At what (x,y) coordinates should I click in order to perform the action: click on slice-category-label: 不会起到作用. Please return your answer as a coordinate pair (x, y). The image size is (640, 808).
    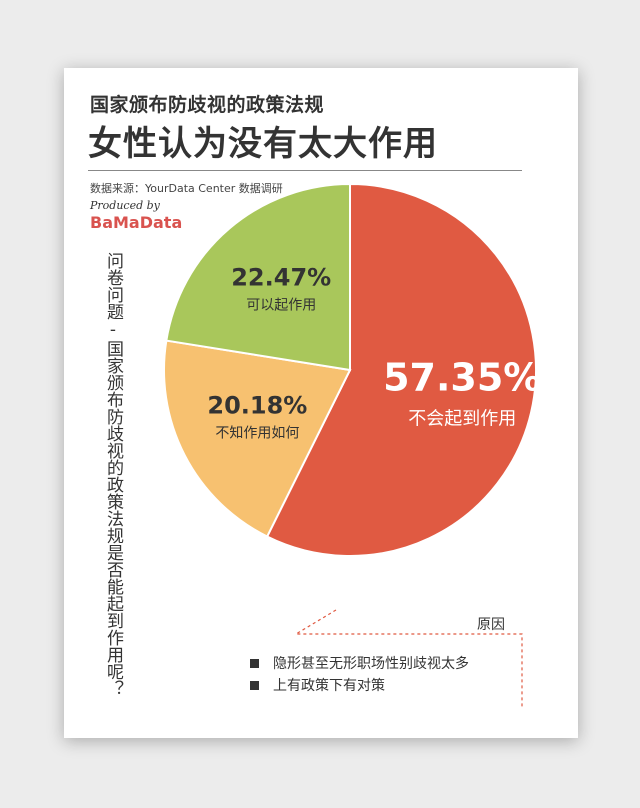
    Looking at the image, I should click on (462, 418).